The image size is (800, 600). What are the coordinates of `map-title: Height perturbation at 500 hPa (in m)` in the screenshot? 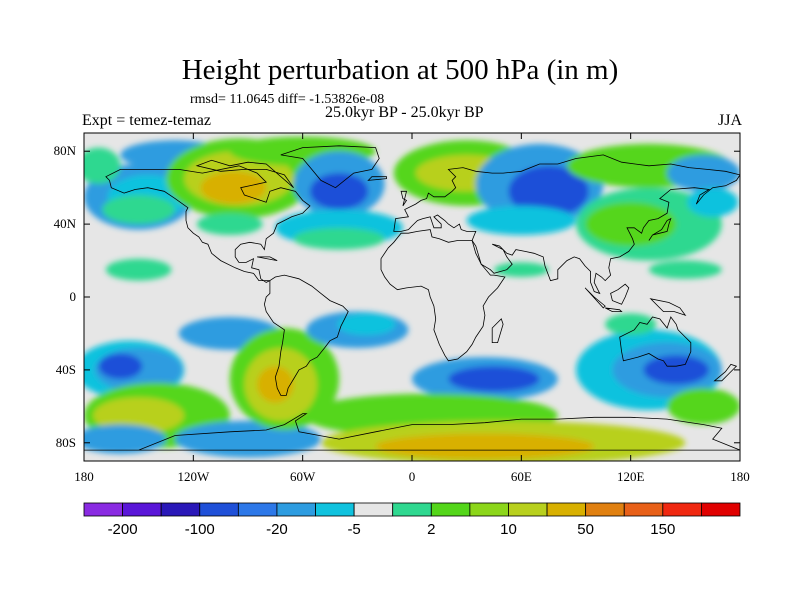 It's located at (400, 70).